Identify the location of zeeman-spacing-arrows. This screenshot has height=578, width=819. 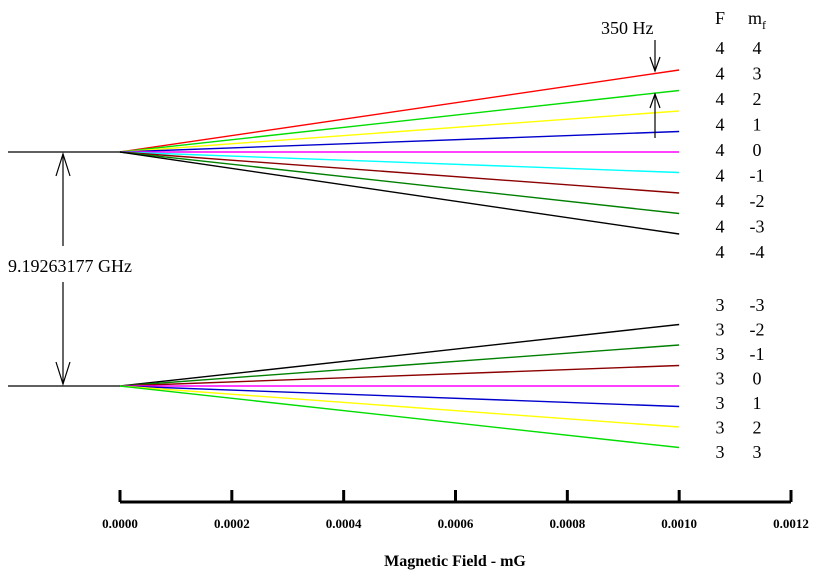
(655, 89).